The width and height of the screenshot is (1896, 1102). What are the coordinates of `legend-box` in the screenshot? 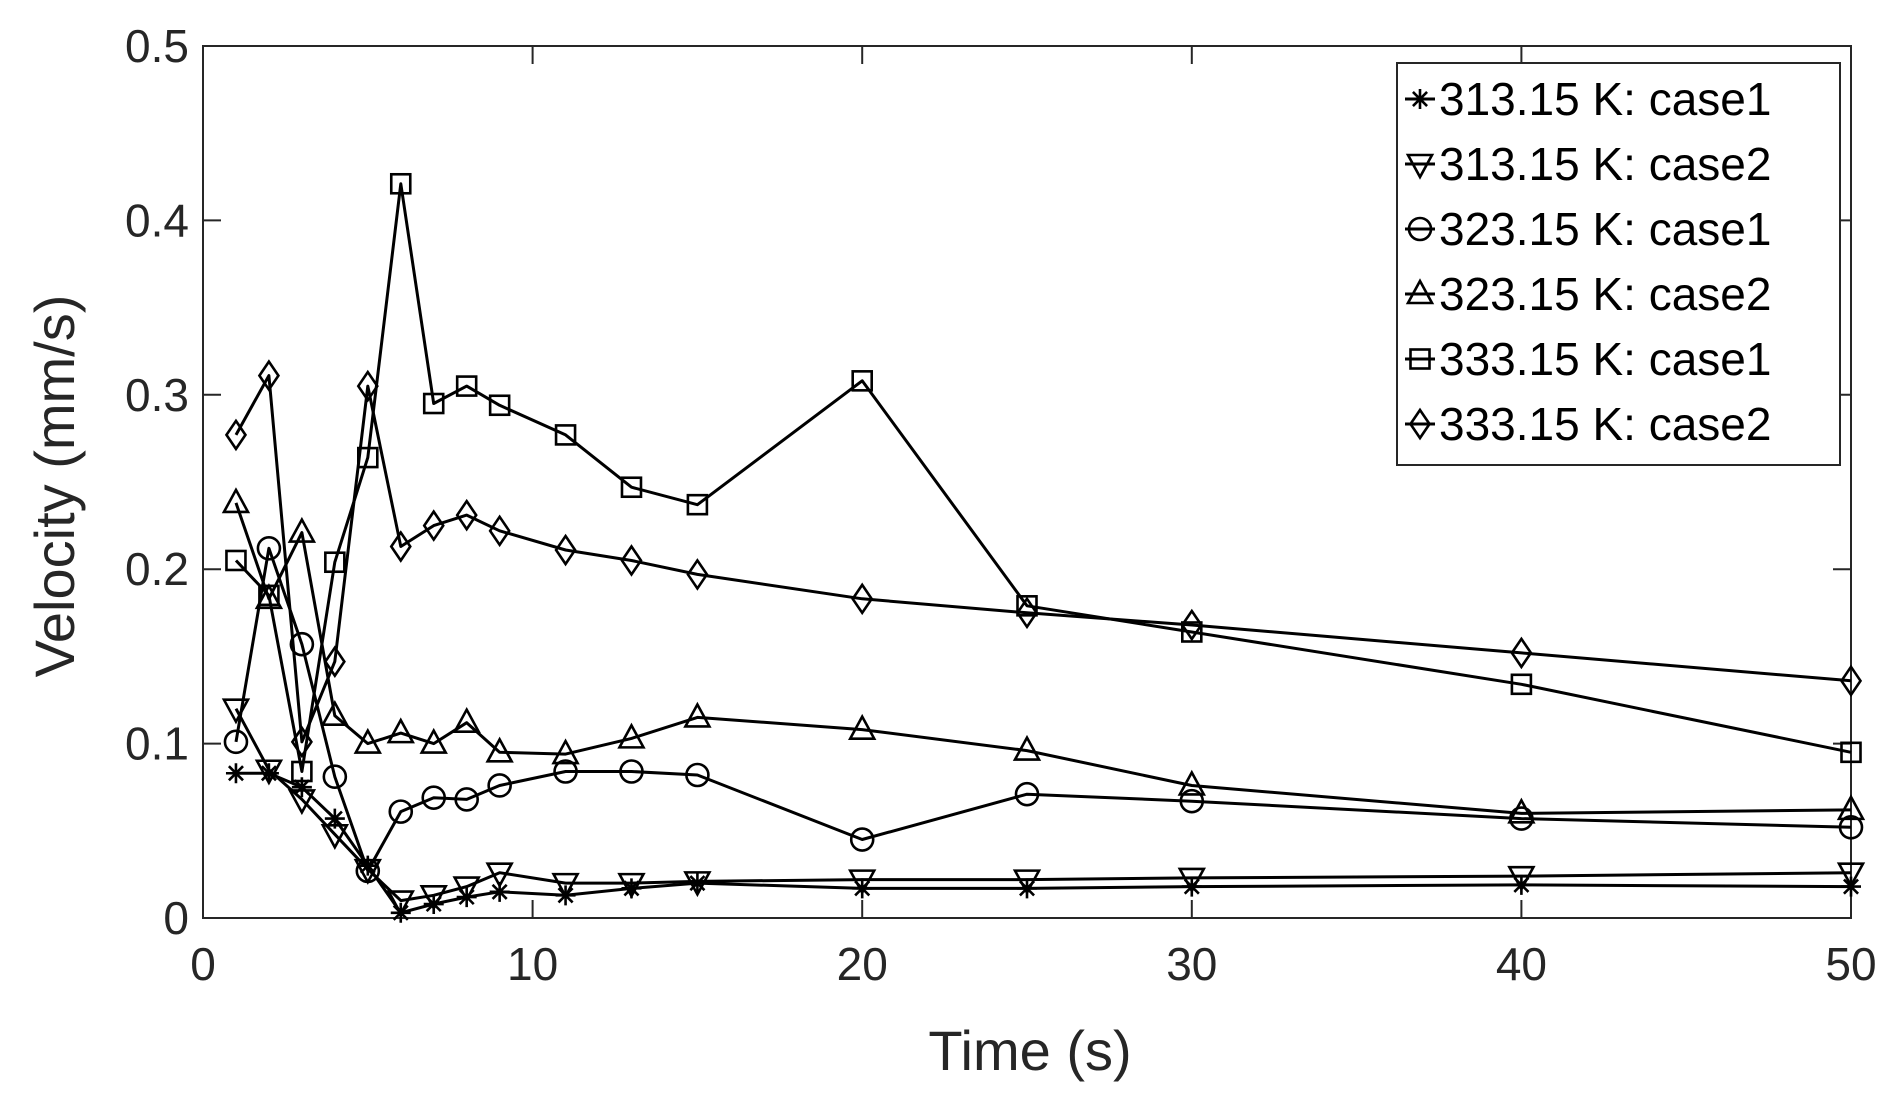 It's located at (1618, 264).